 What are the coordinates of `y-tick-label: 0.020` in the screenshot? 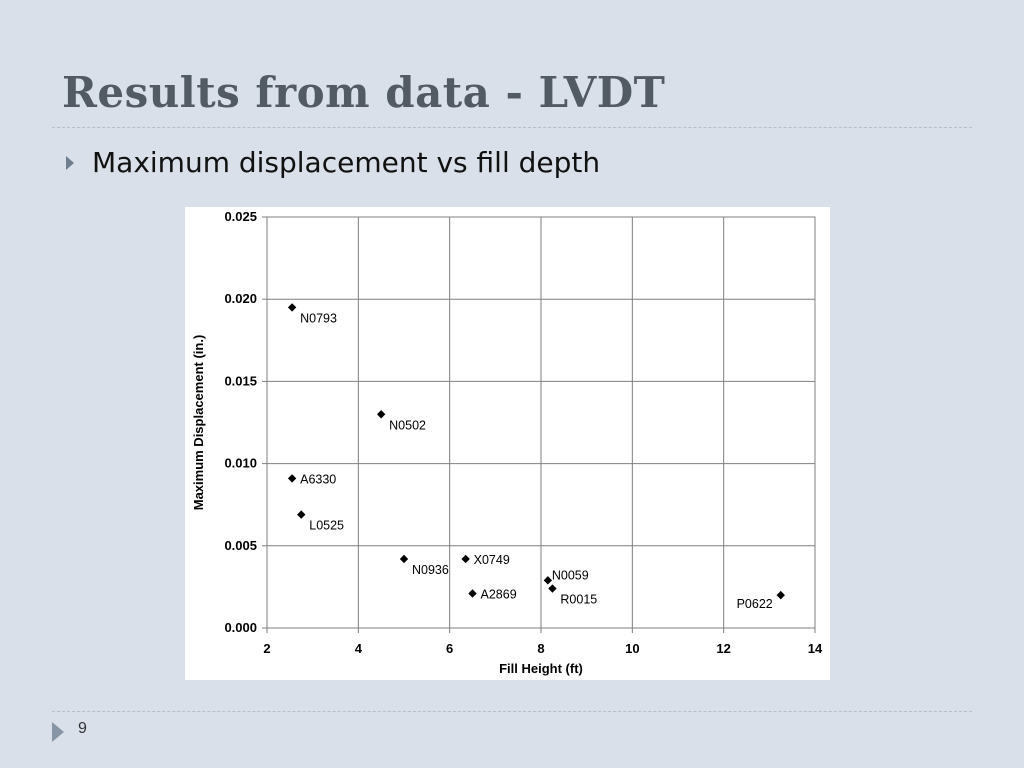 It's located at (240, 298).